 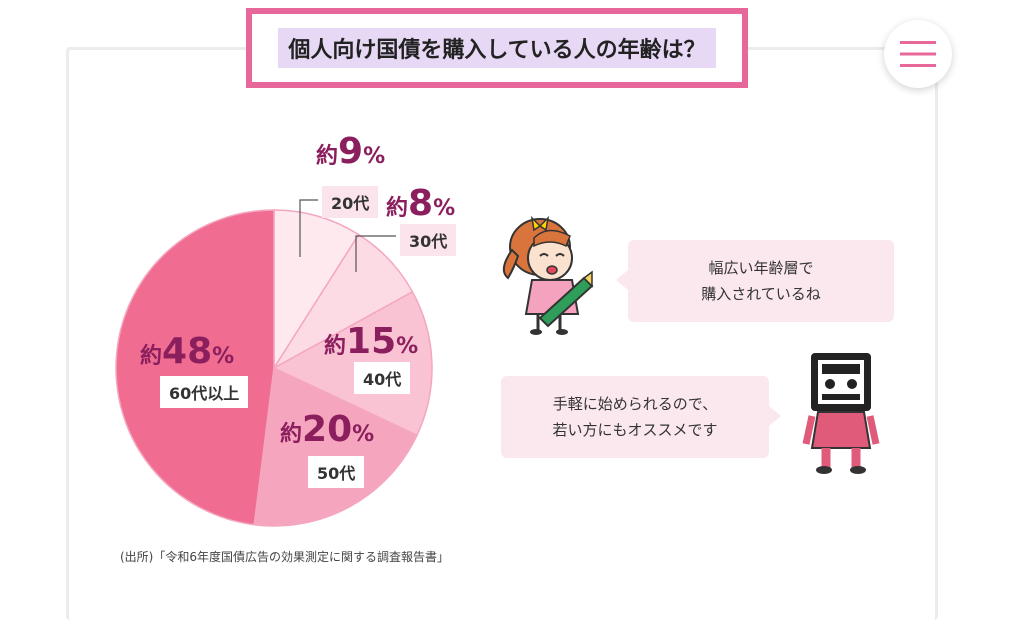 I want to click on girl-speech-bubble: 幅広い年齢層で 購入されているね, so click(x=755, y=281).